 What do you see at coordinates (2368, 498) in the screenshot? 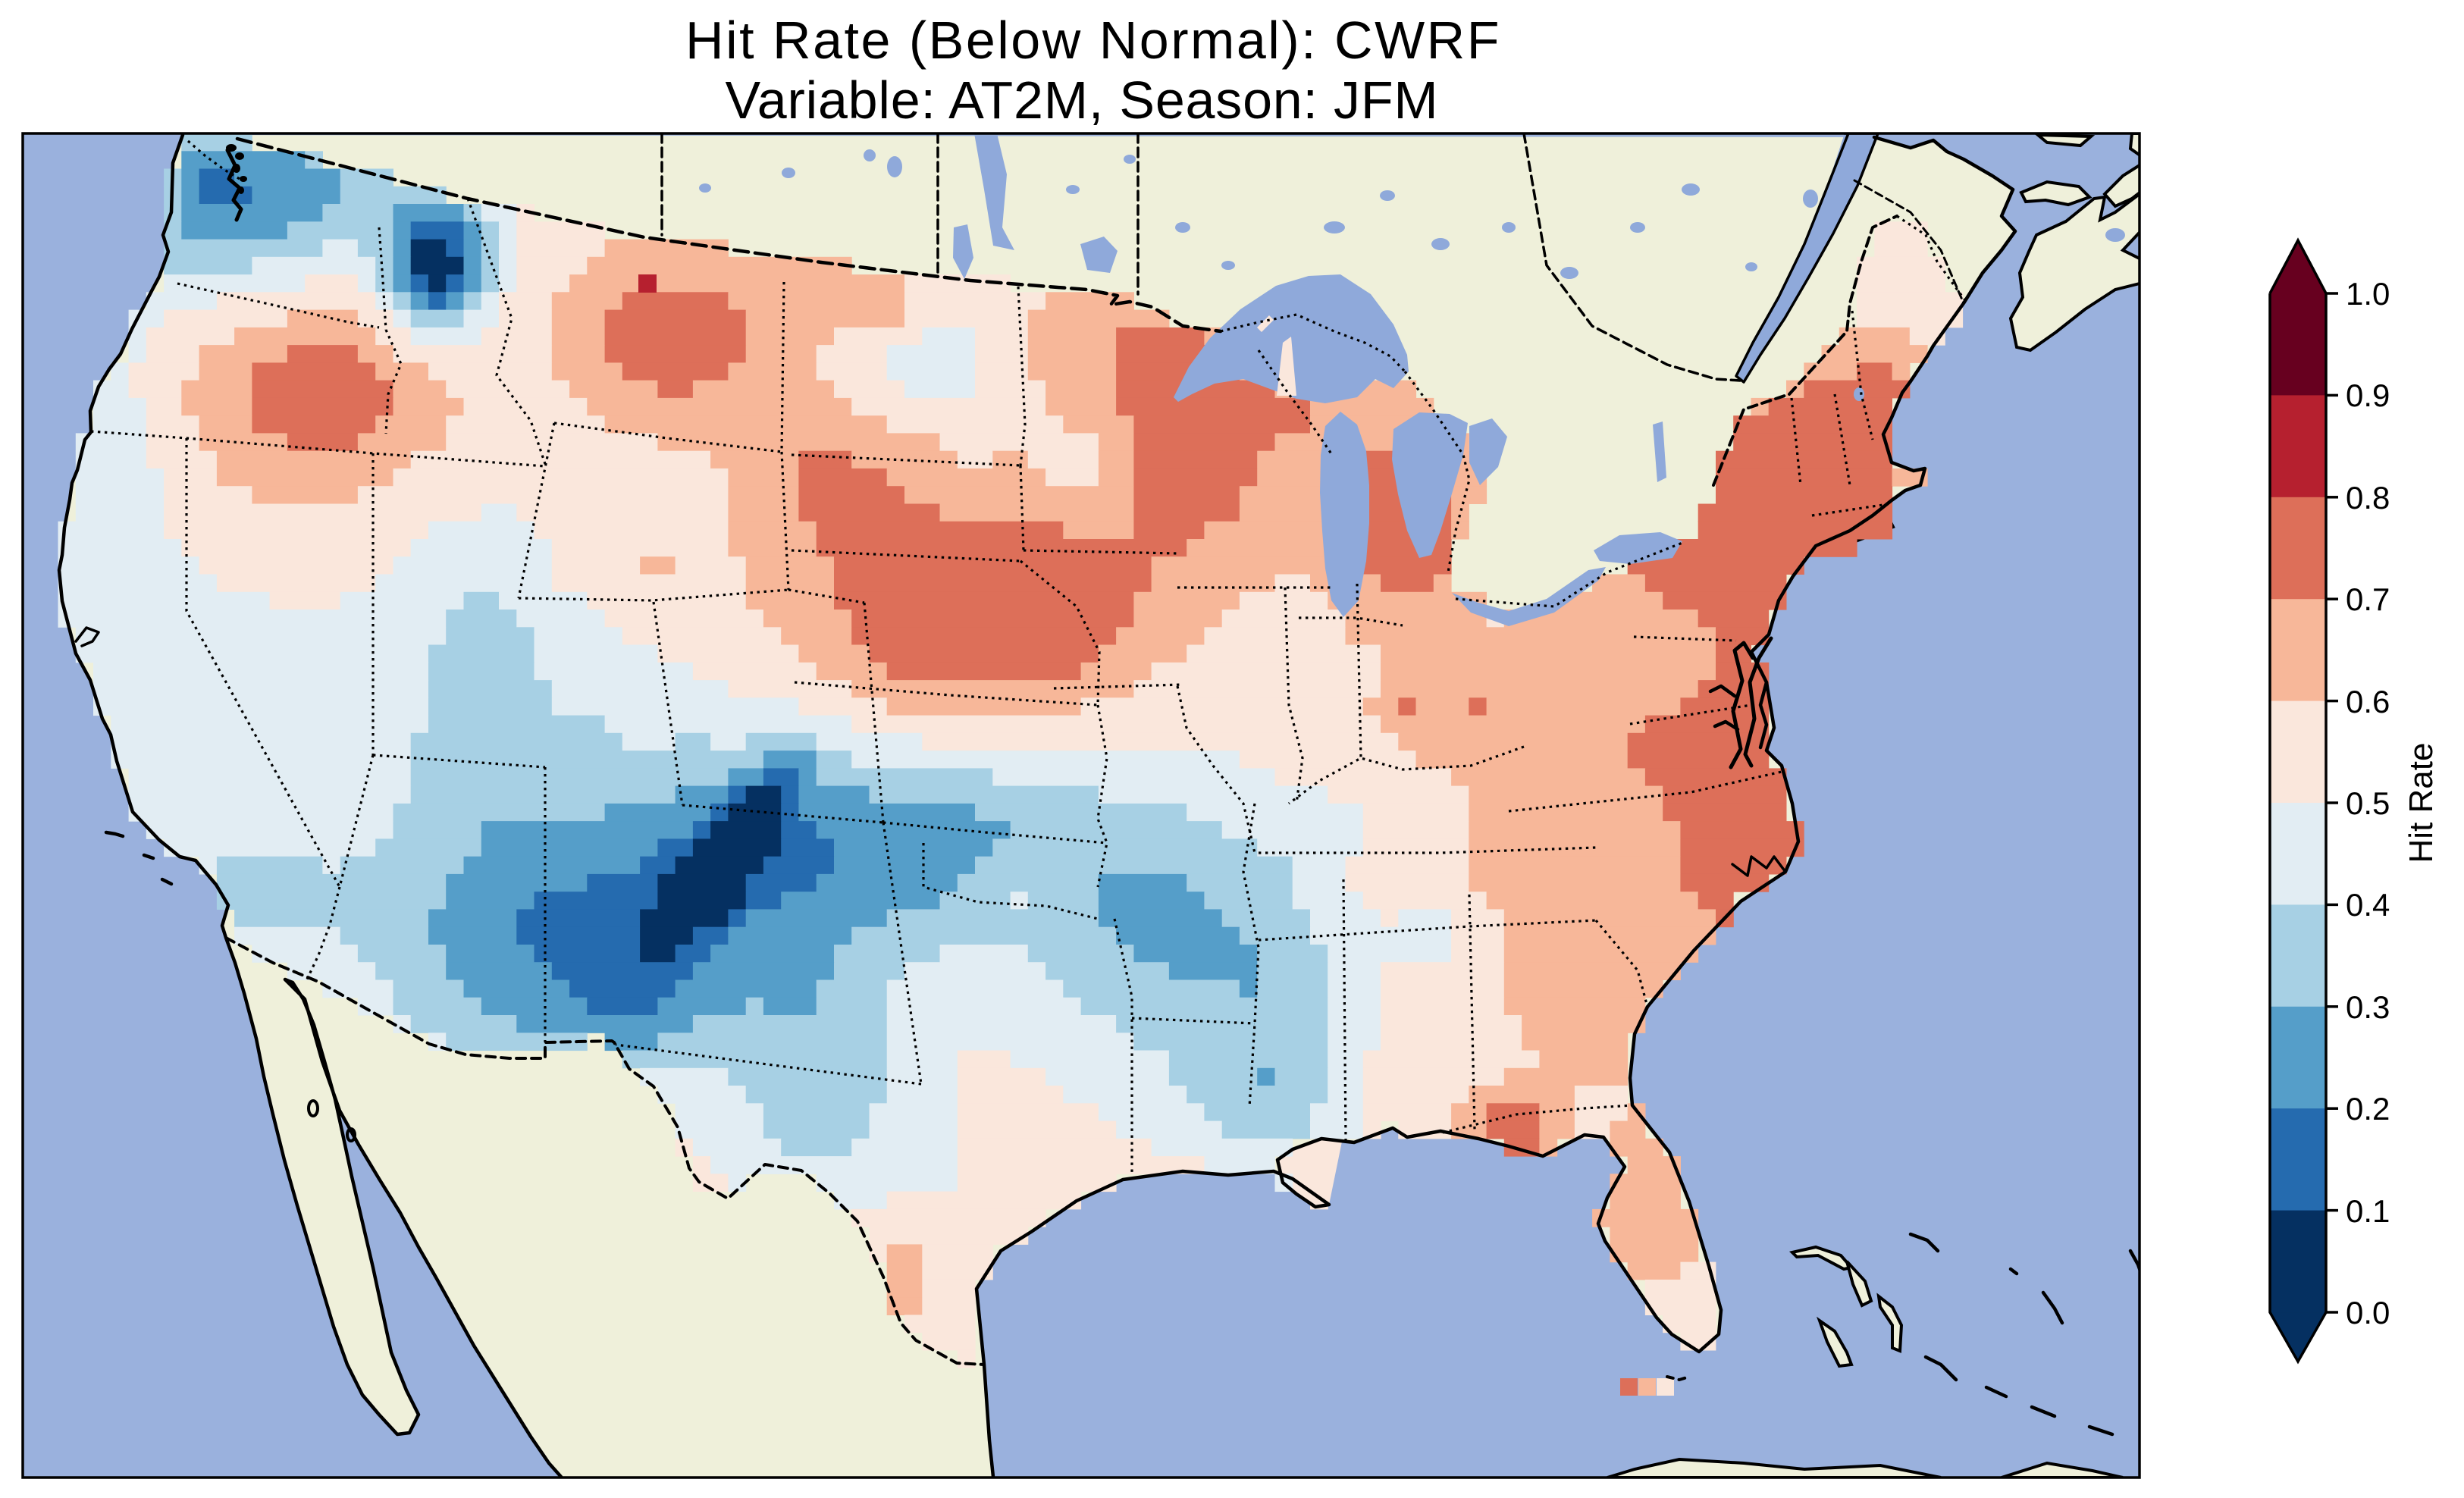
I see `svg-text: 0.8` at bounding box center [2368, 498].